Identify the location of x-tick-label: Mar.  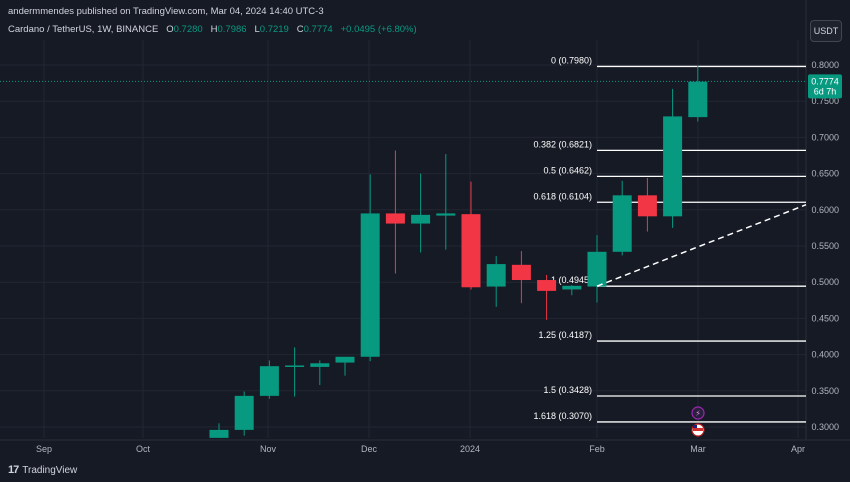
(698, 449).